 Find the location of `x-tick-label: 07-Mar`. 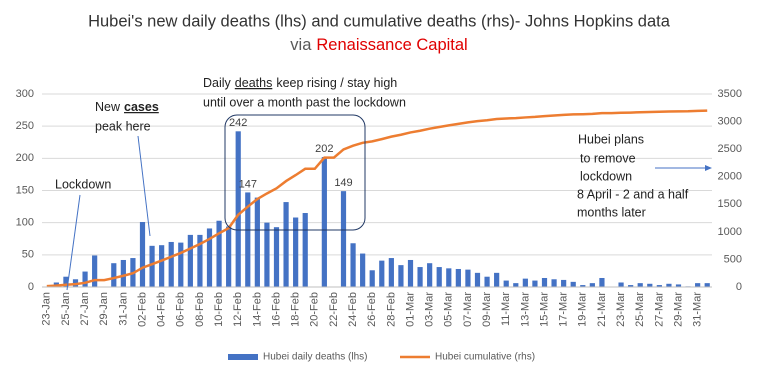

x-tick-label: 07-Mar is located at coordinates (468, 309).